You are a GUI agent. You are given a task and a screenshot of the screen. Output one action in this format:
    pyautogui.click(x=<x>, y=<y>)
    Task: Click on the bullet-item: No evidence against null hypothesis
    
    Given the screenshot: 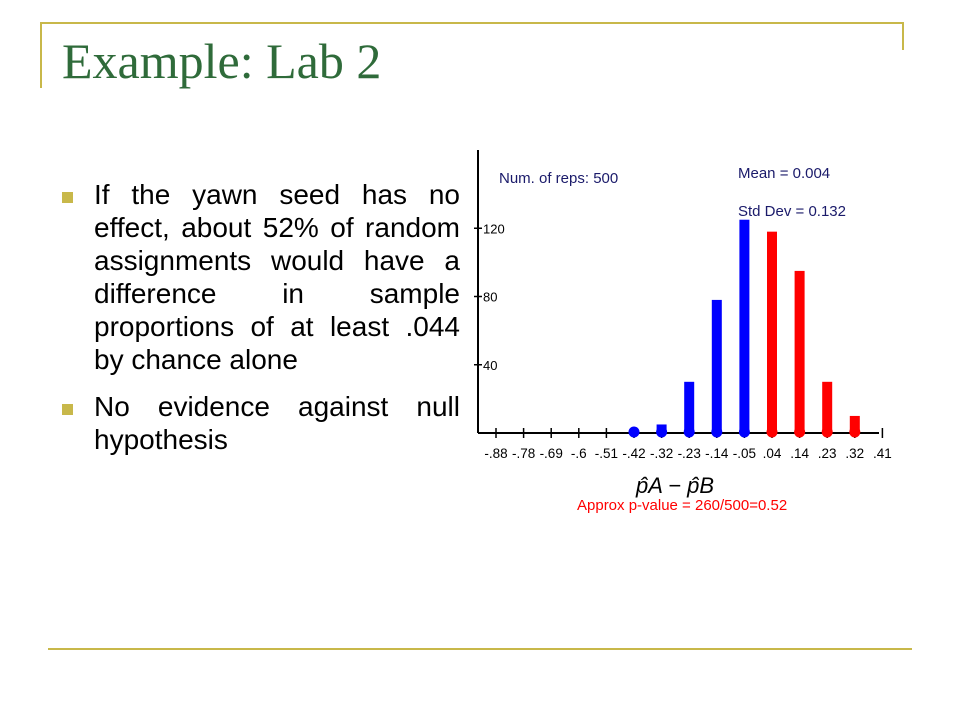 What is the action you would take?
    pyautogui.click(x=260, y=423)
    